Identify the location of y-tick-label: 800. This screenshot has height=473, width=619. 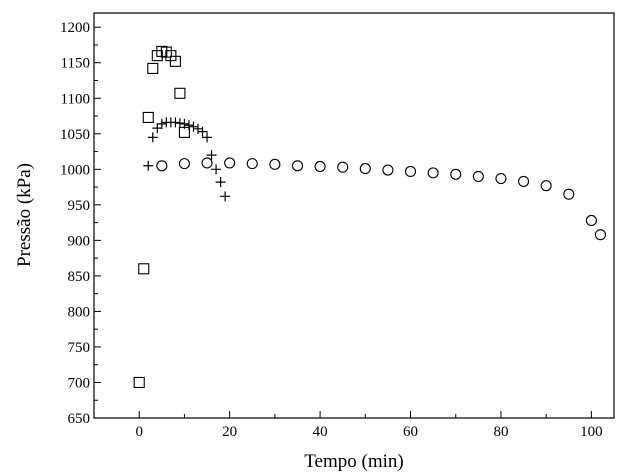
(79, 312).